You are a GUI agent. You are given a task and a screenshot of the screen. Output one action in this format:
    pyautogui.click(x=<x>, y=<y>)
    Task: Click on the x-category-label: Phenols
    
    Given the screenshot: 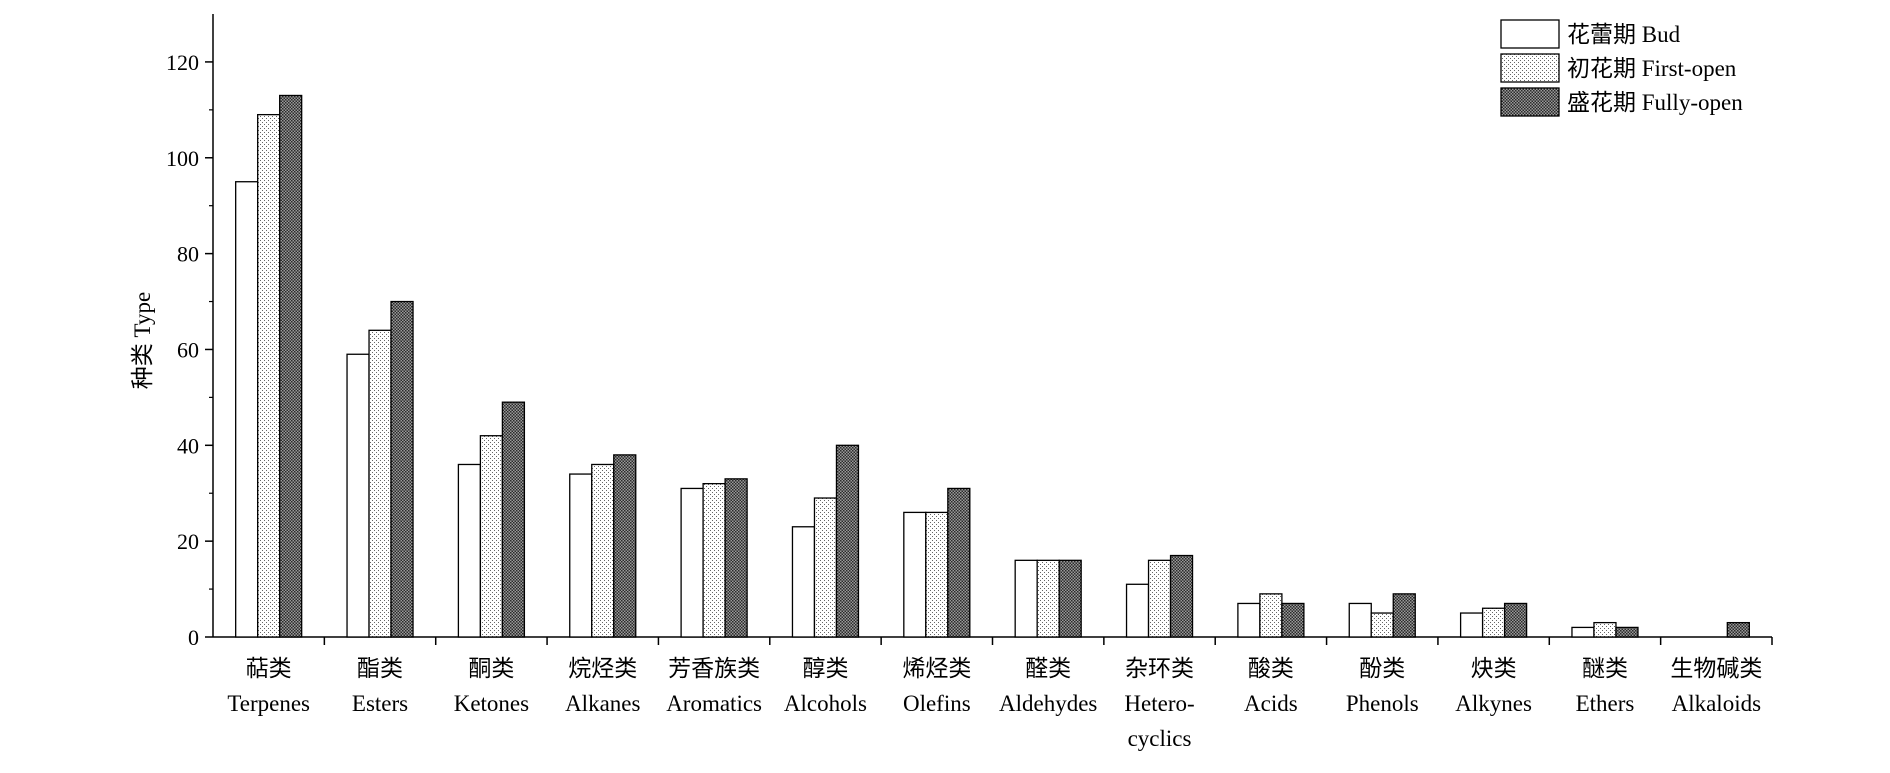 What is the action you would take?
    pyautogui.click(x=1382, y=703)
    